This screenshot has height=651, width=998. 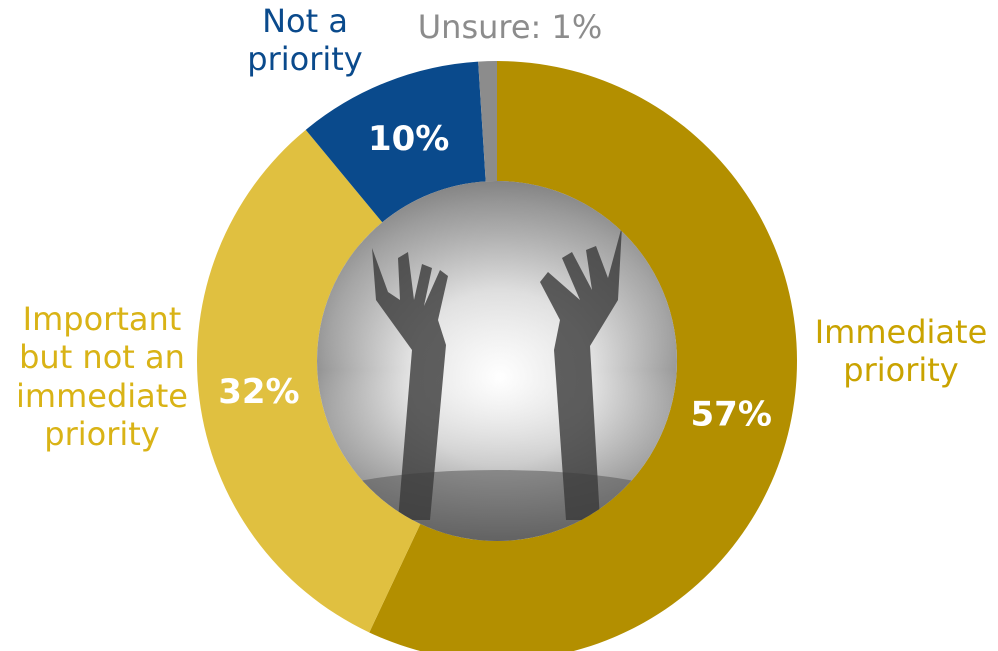 What do you see at coordinates (731, 414) in the screenshot?
I see `value-label-immediate-priority: 57%` at bounding box center [731, 414].